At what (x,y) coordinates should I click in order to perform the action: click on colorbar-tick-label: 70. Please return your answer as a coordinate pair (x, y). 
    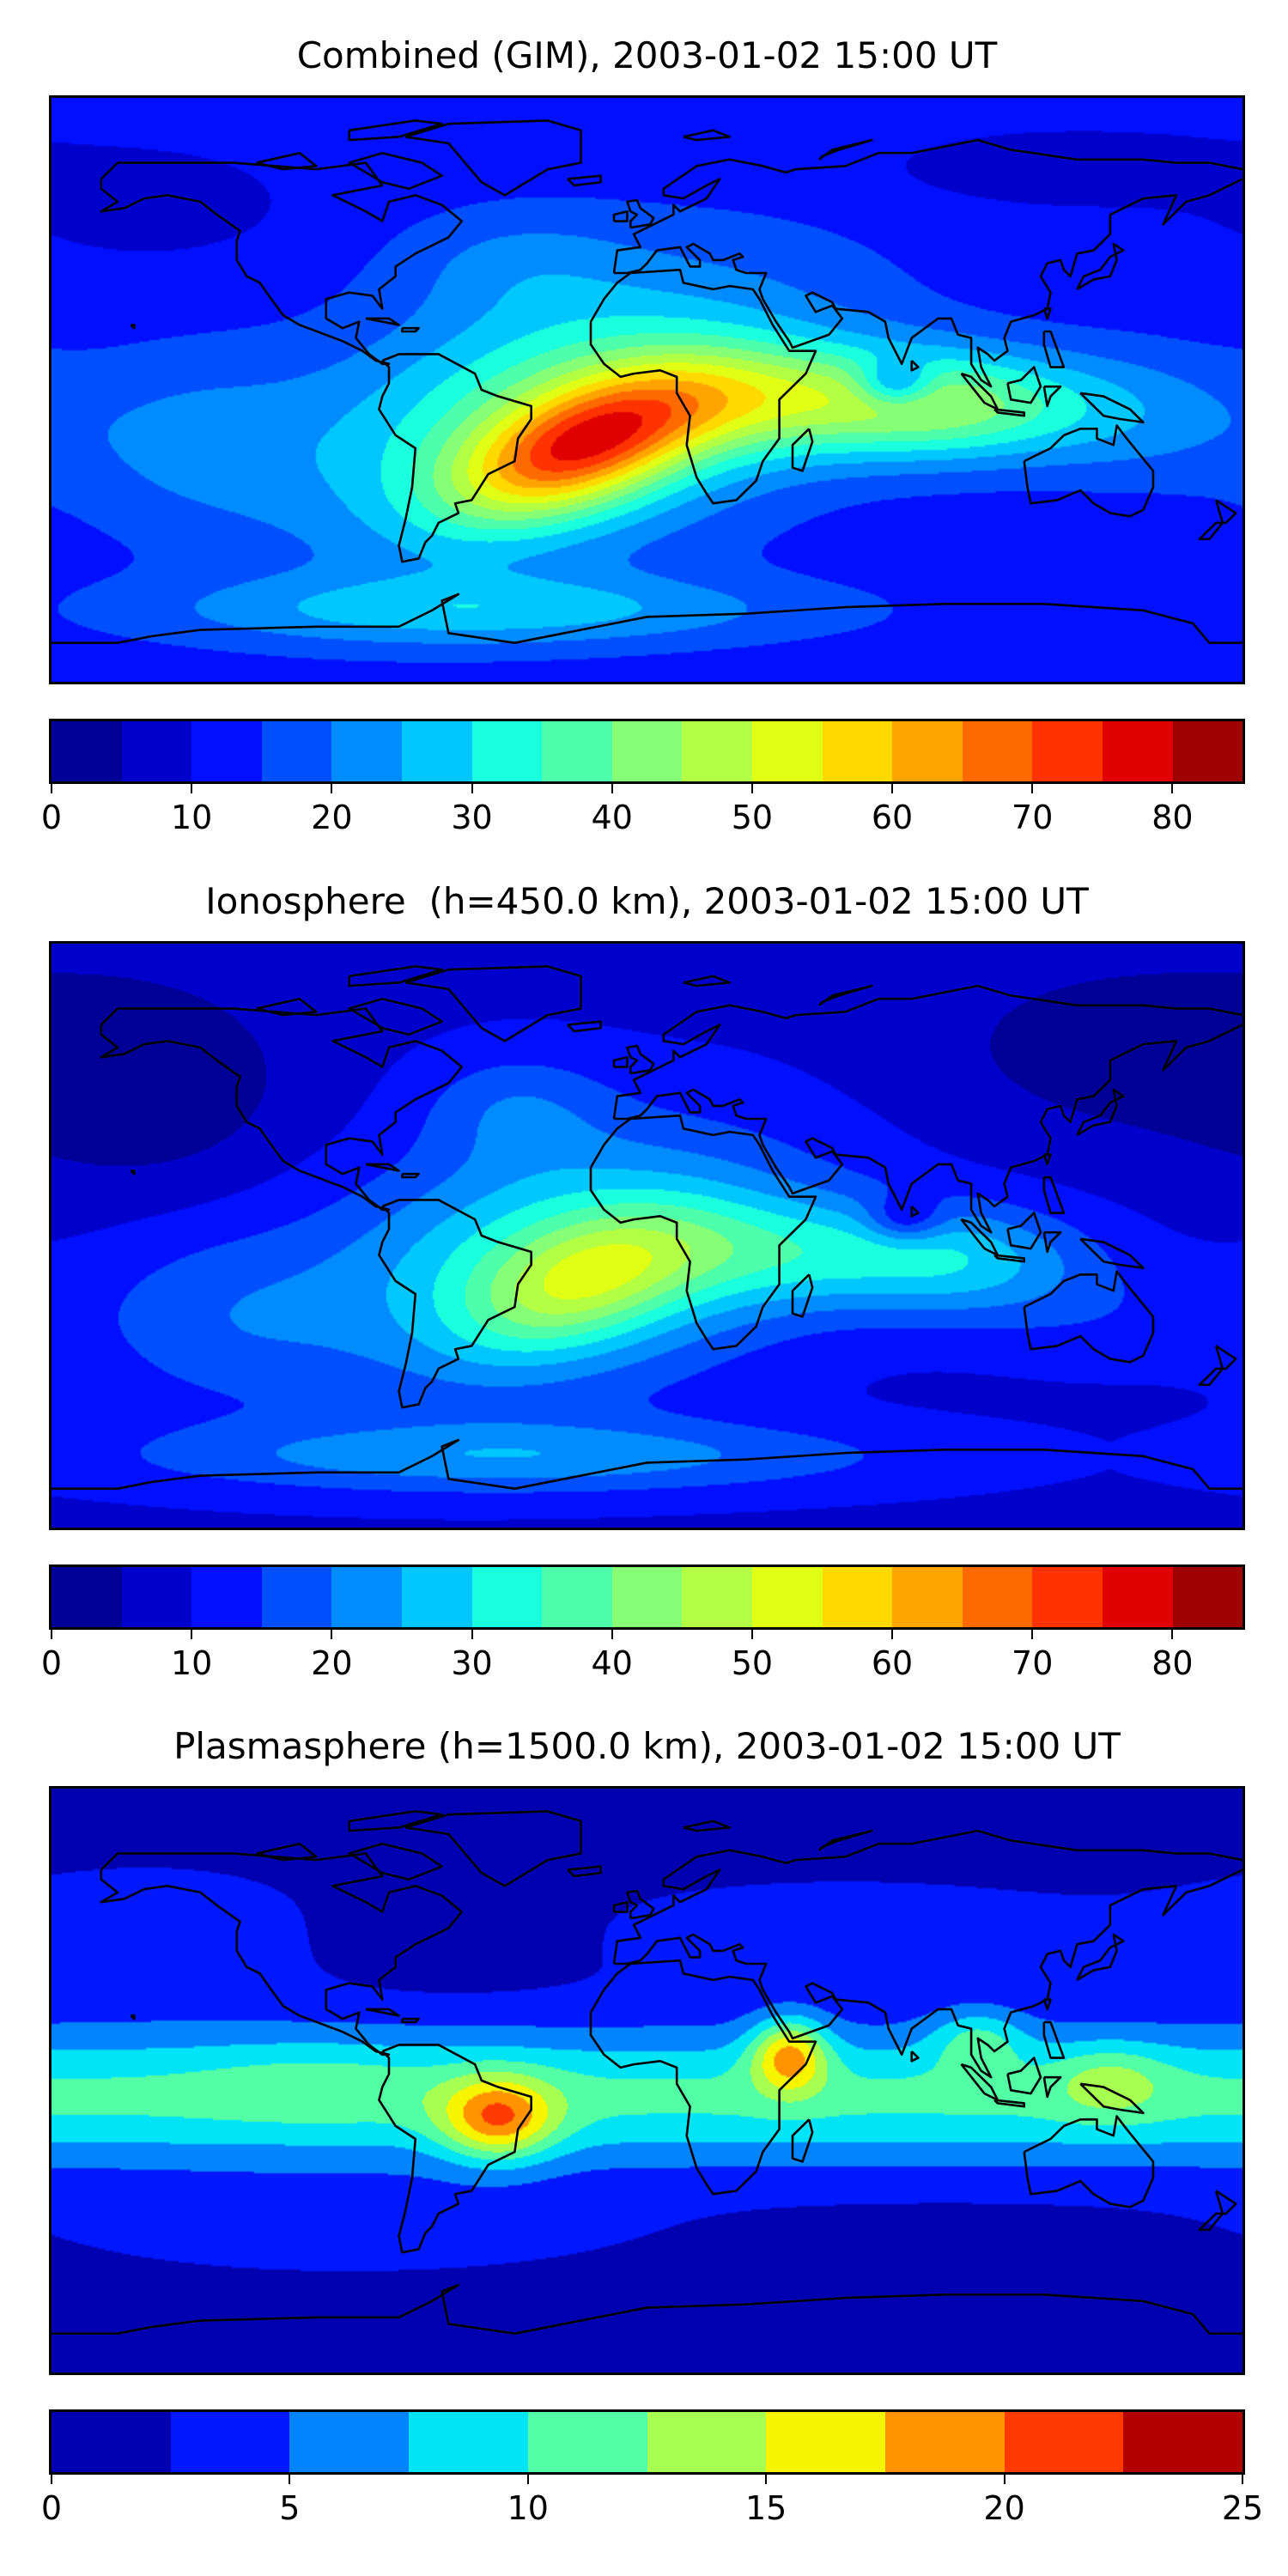
    Looking at the image, I should click on (1033, 1663).